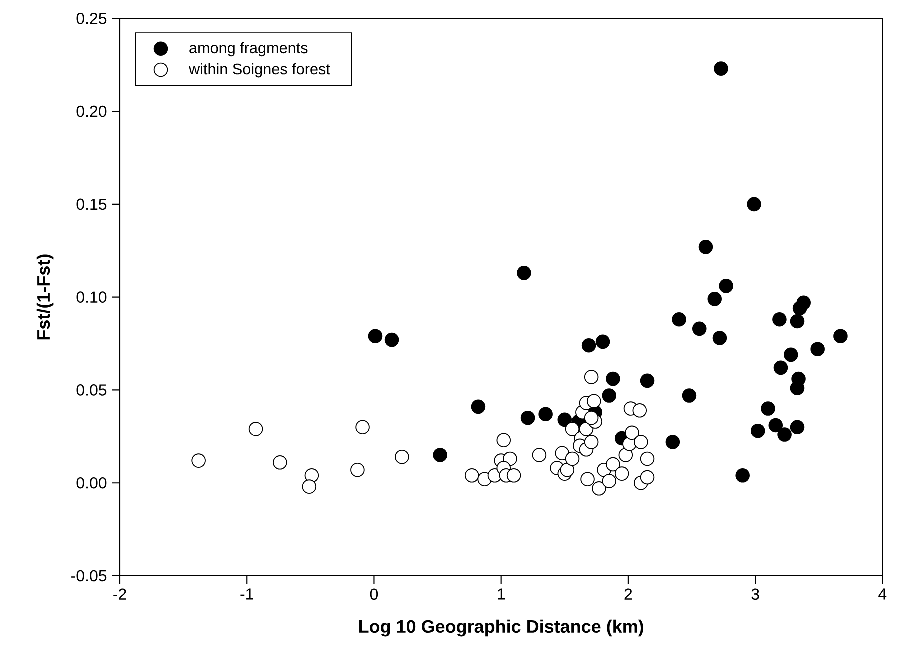 The height and width of the screenshot is (670, 902). I want to click on y-tick-label: -0.05, so click(89, 576).